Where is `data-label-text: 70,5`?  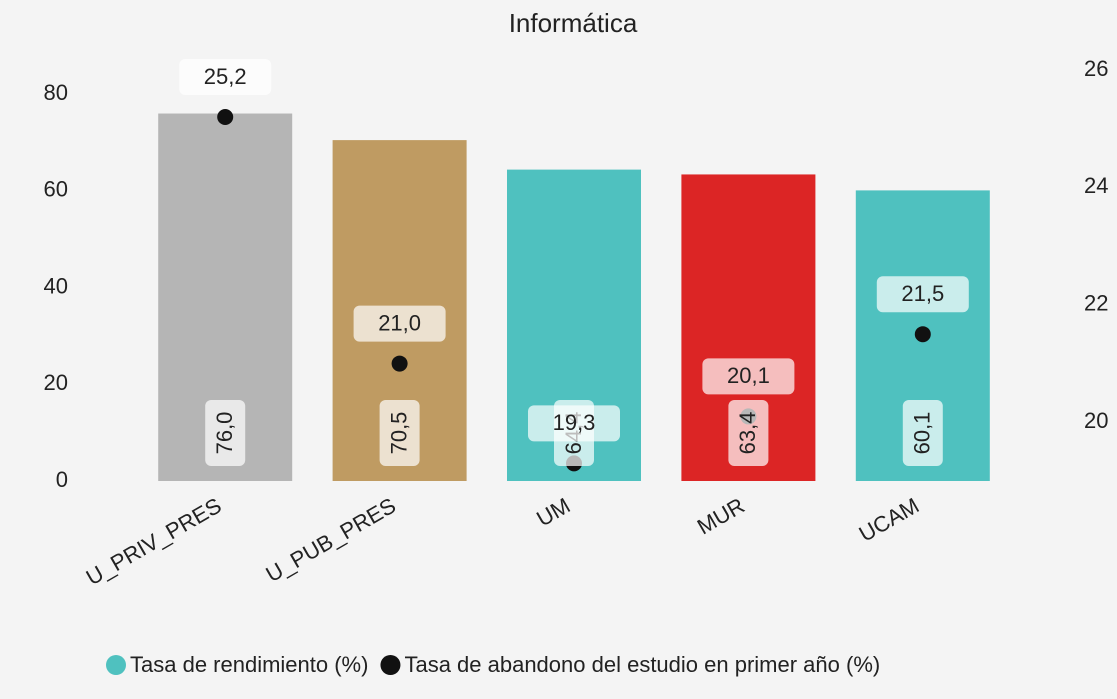
data-label-text: 70,5 is located at coordinates (398, 433).